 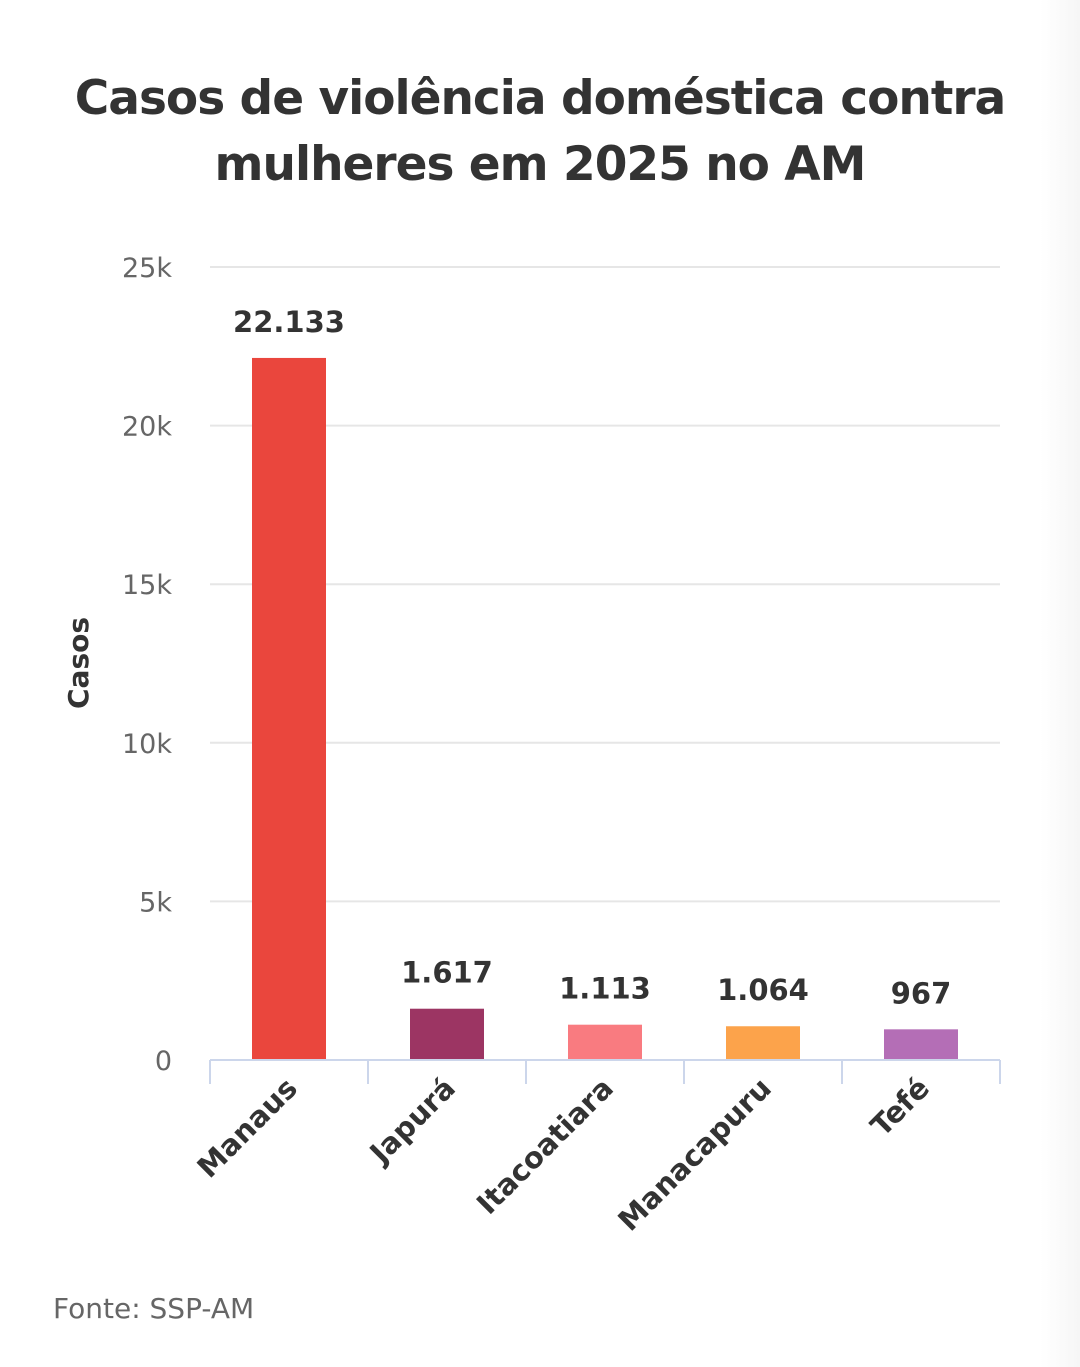 What do you see at coordinates (921, 993) in the screenshot?
I see `data-label: 967` at bounding box center [921, 993].